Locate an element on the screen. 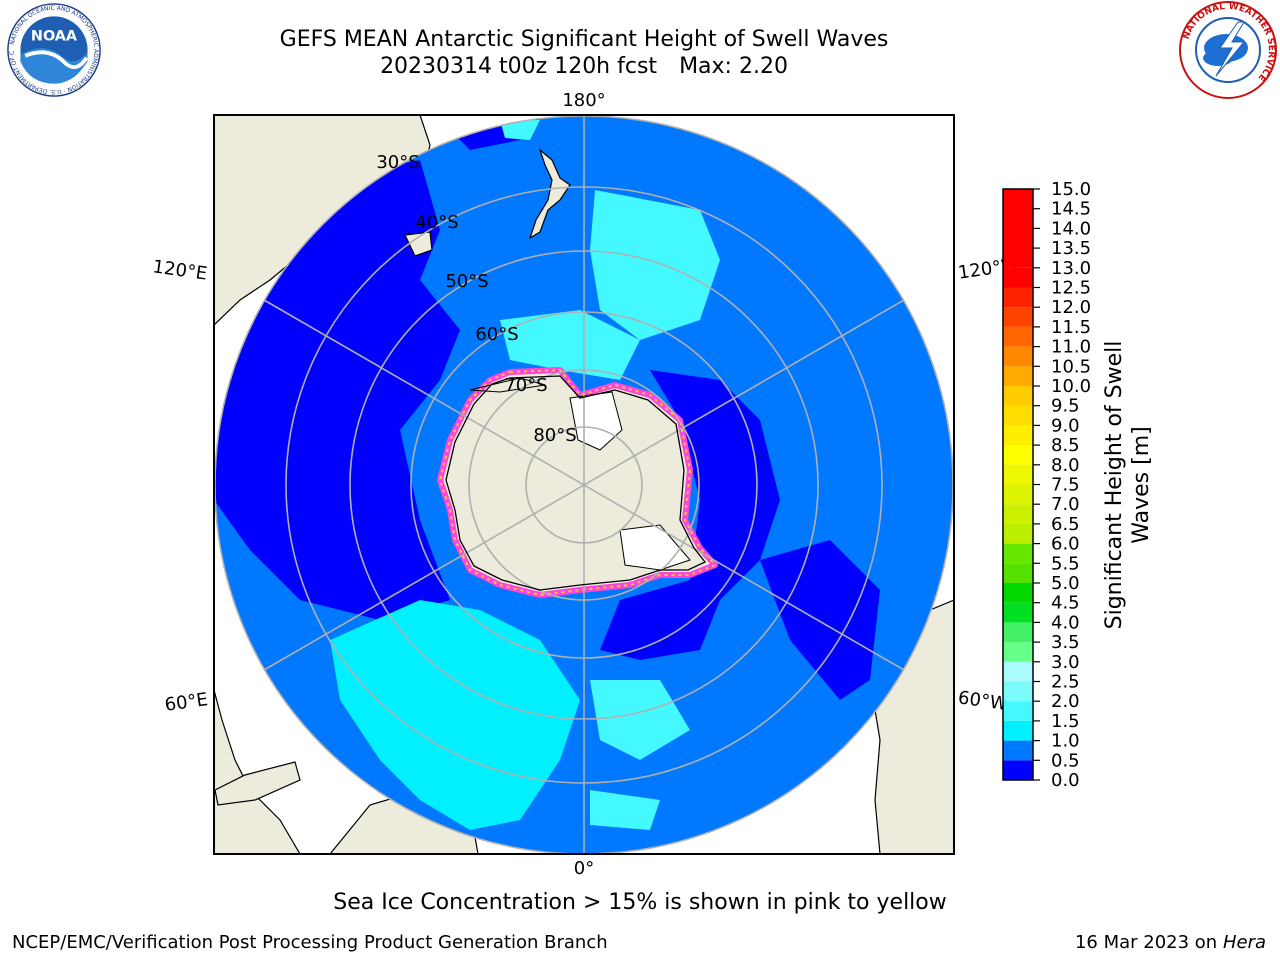  colorbar-tick-label: 0.5 is located at coordinates (1065, 760).